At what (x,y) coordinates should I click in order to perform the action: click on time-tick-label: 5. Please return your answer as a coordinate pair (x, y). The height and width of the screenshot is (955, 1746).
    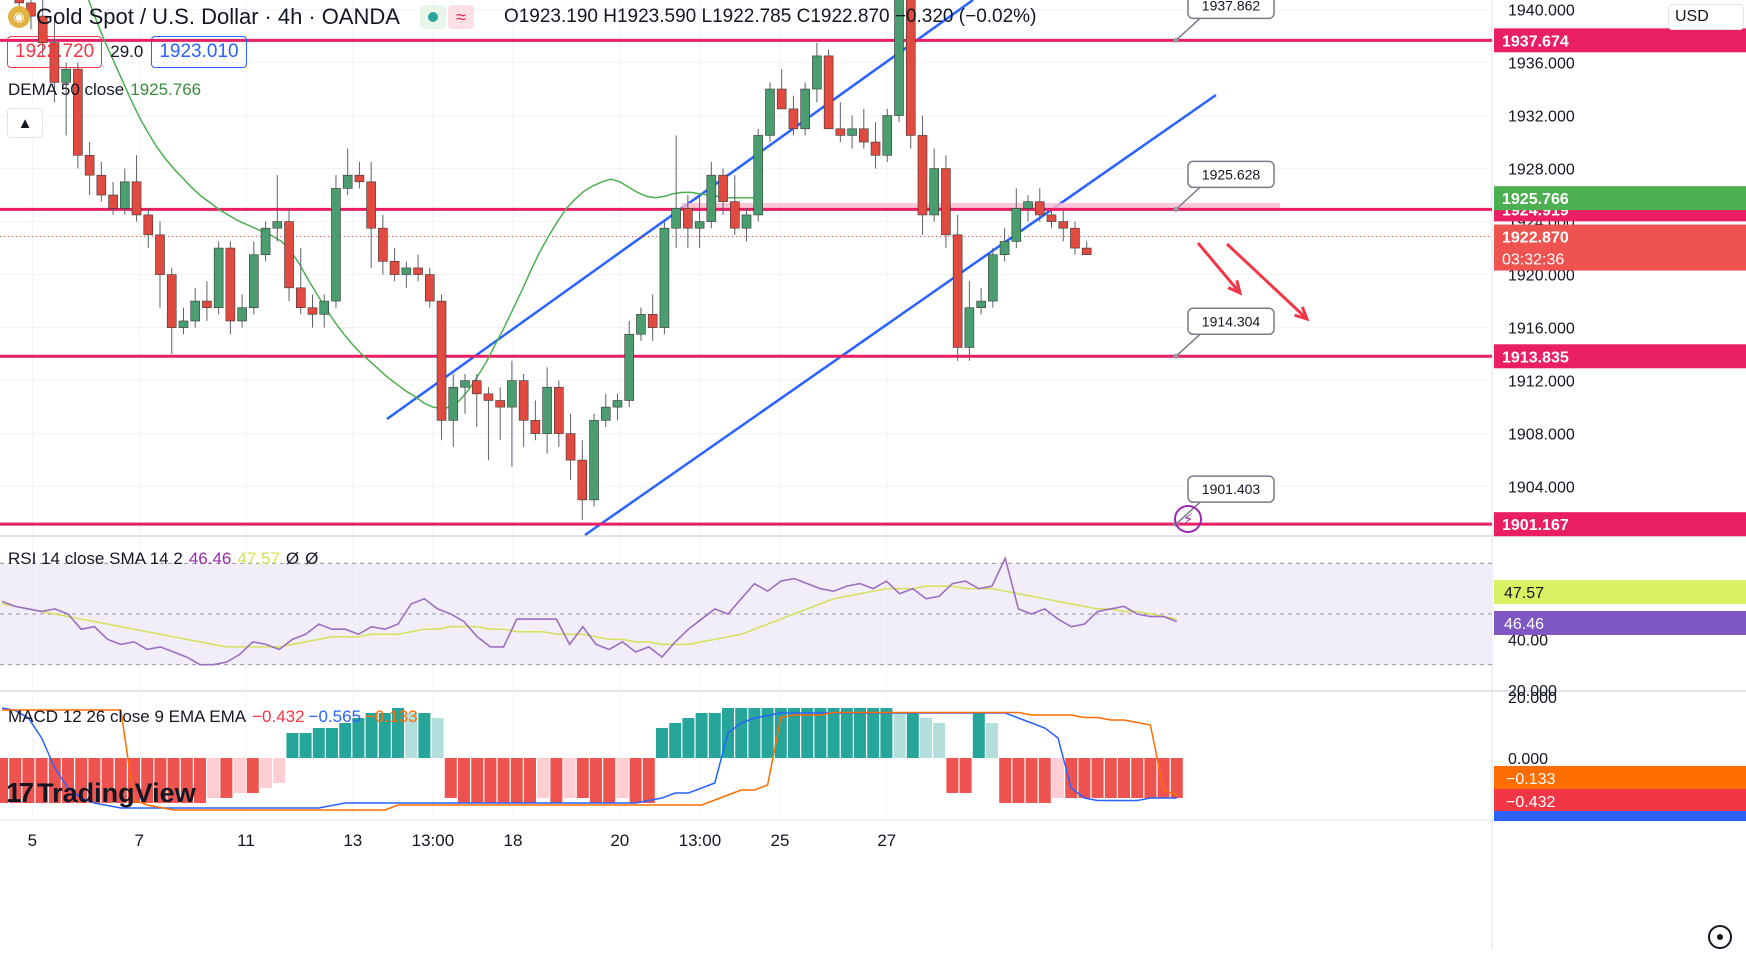
    Looking at the image, I should click on (32, 840).